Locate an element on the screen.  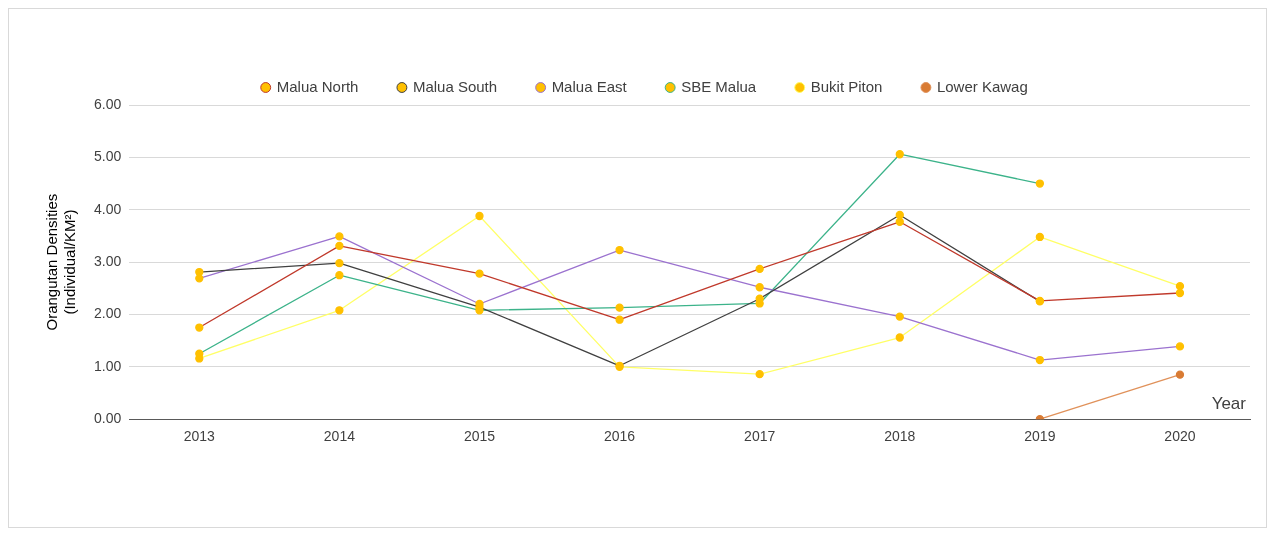
y-tick-label: 1.00 is located at coordinates (108, 365).